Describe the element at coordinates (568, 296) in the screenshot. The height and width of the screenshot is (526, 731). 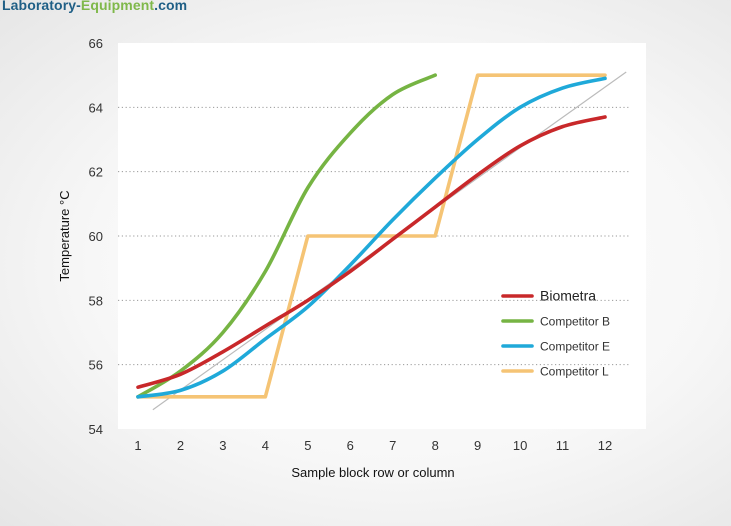
I see `legend-label-biometra: Biometra` at that location.